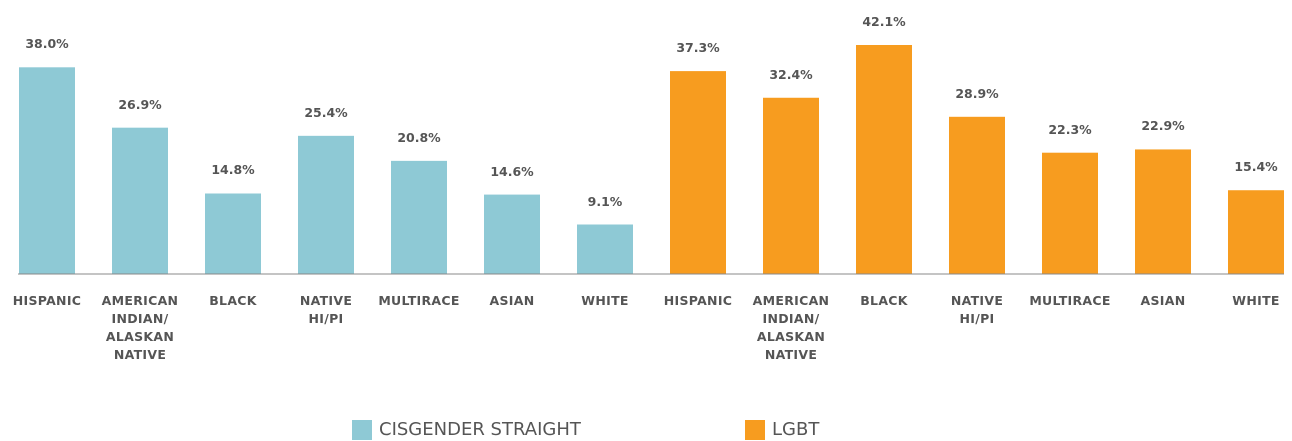 This screenshot has height=441, width=1292. What do you see at coordinates (698, 48) in the screenshot?
I see `value-label: 37.3%` at bounding box center [698, 48].